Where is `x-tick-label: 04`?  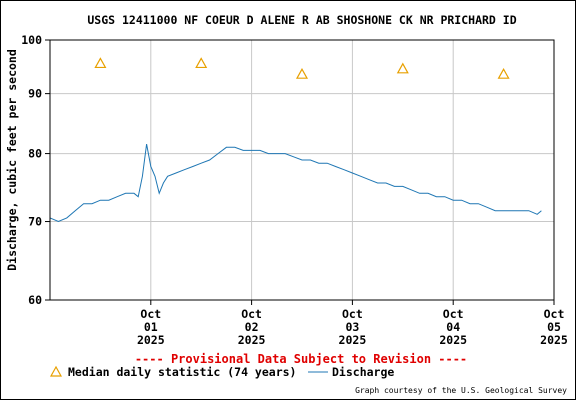 x-tick-label: 04 is located at coordinates (453, 327).